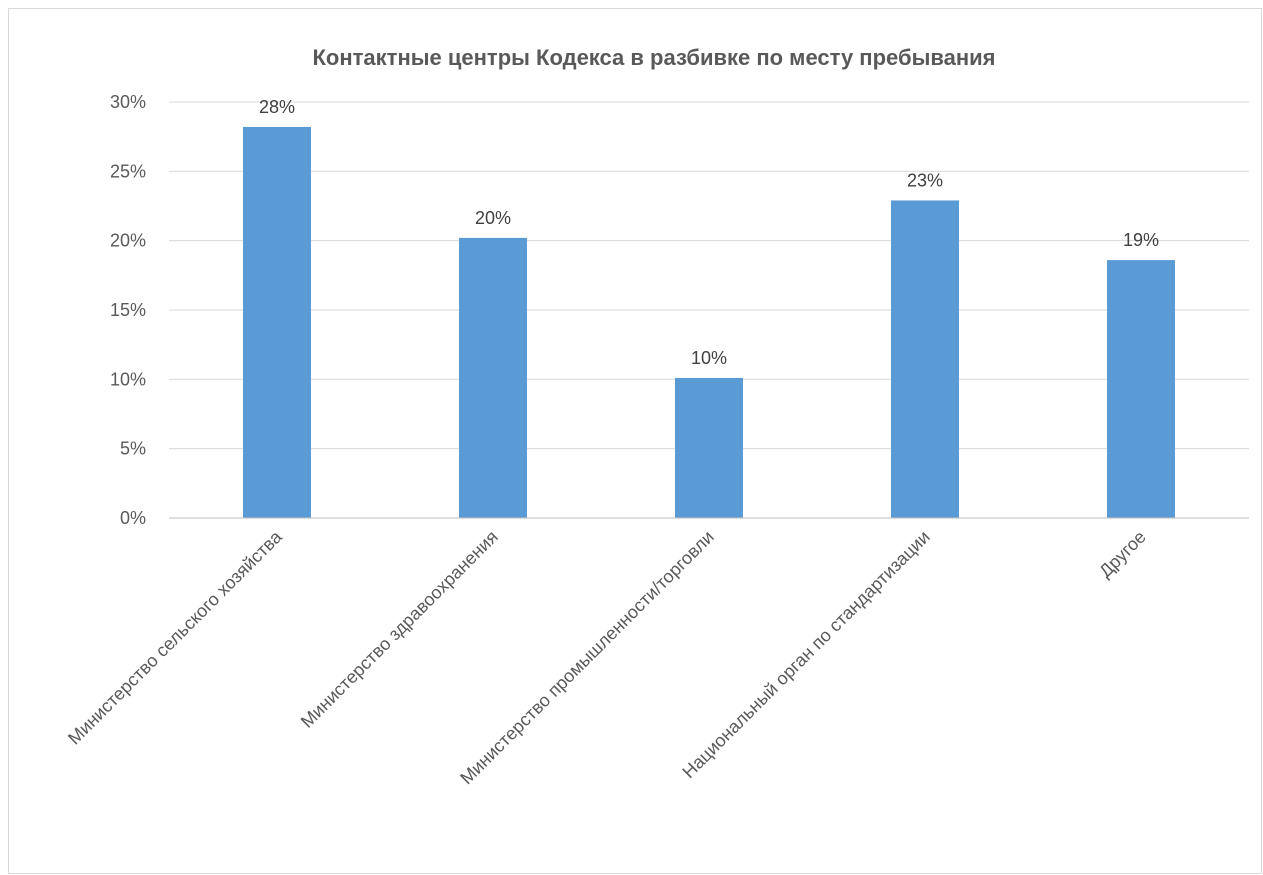  Describe the element at coordinates (493, 218) in the screenshot. I see `data-label: 20%` at that location.